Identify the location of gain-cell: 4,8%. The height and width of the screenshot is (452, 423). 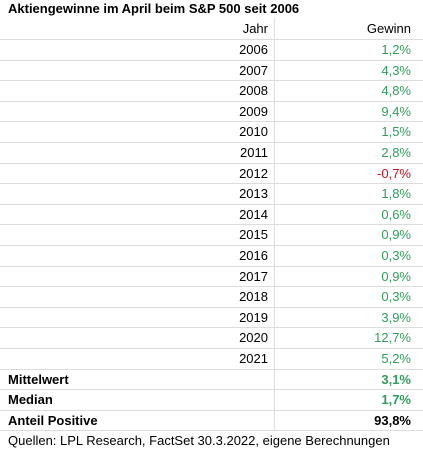
(396, 91).